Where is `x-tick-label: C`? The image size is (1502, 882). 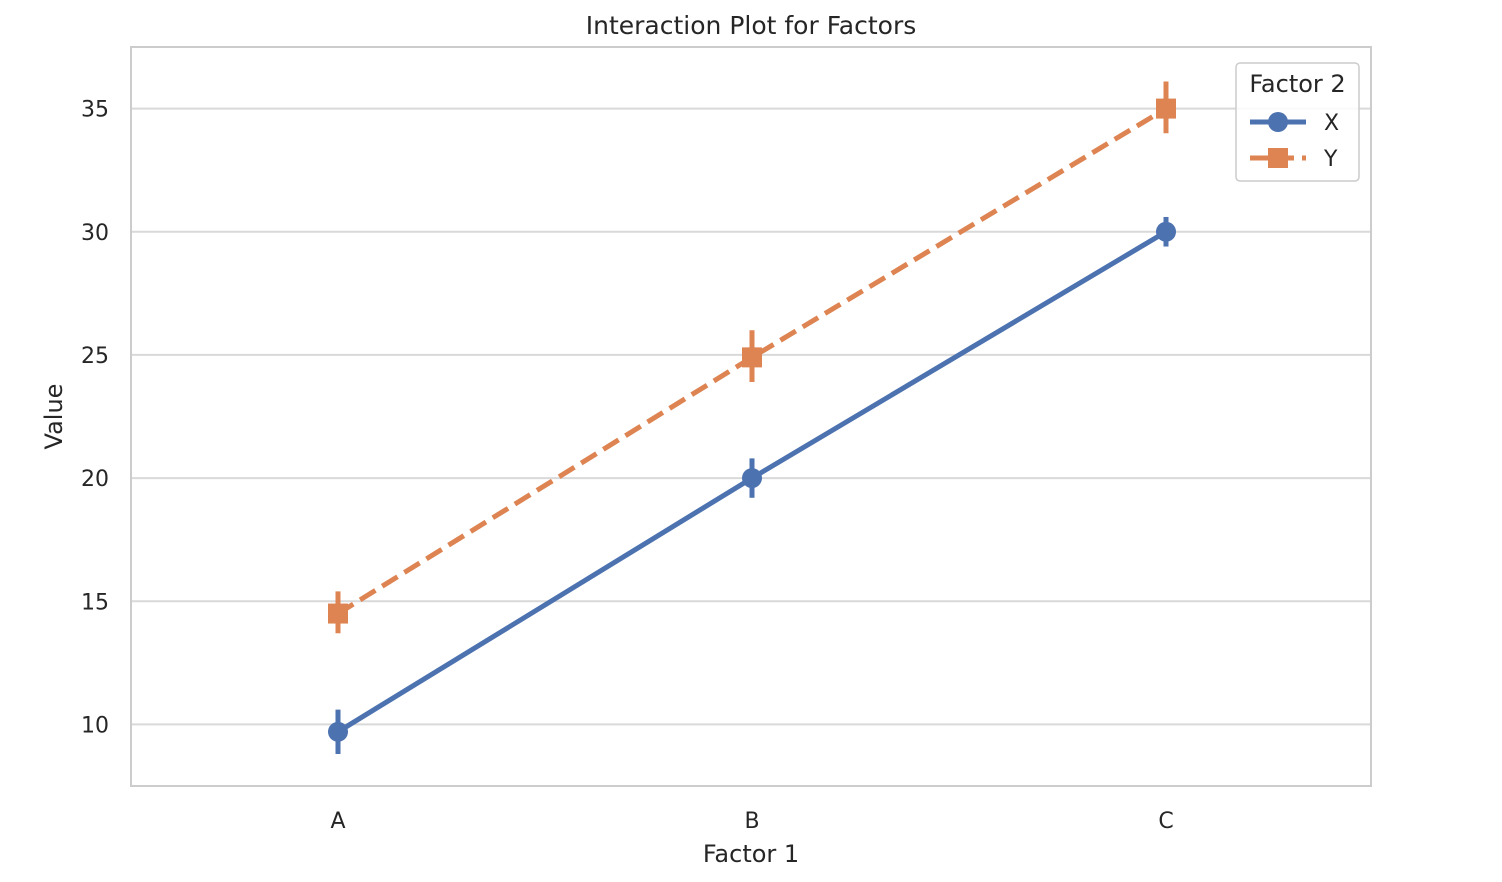 x-tick-label: C is located at coordinates (1165, 821).